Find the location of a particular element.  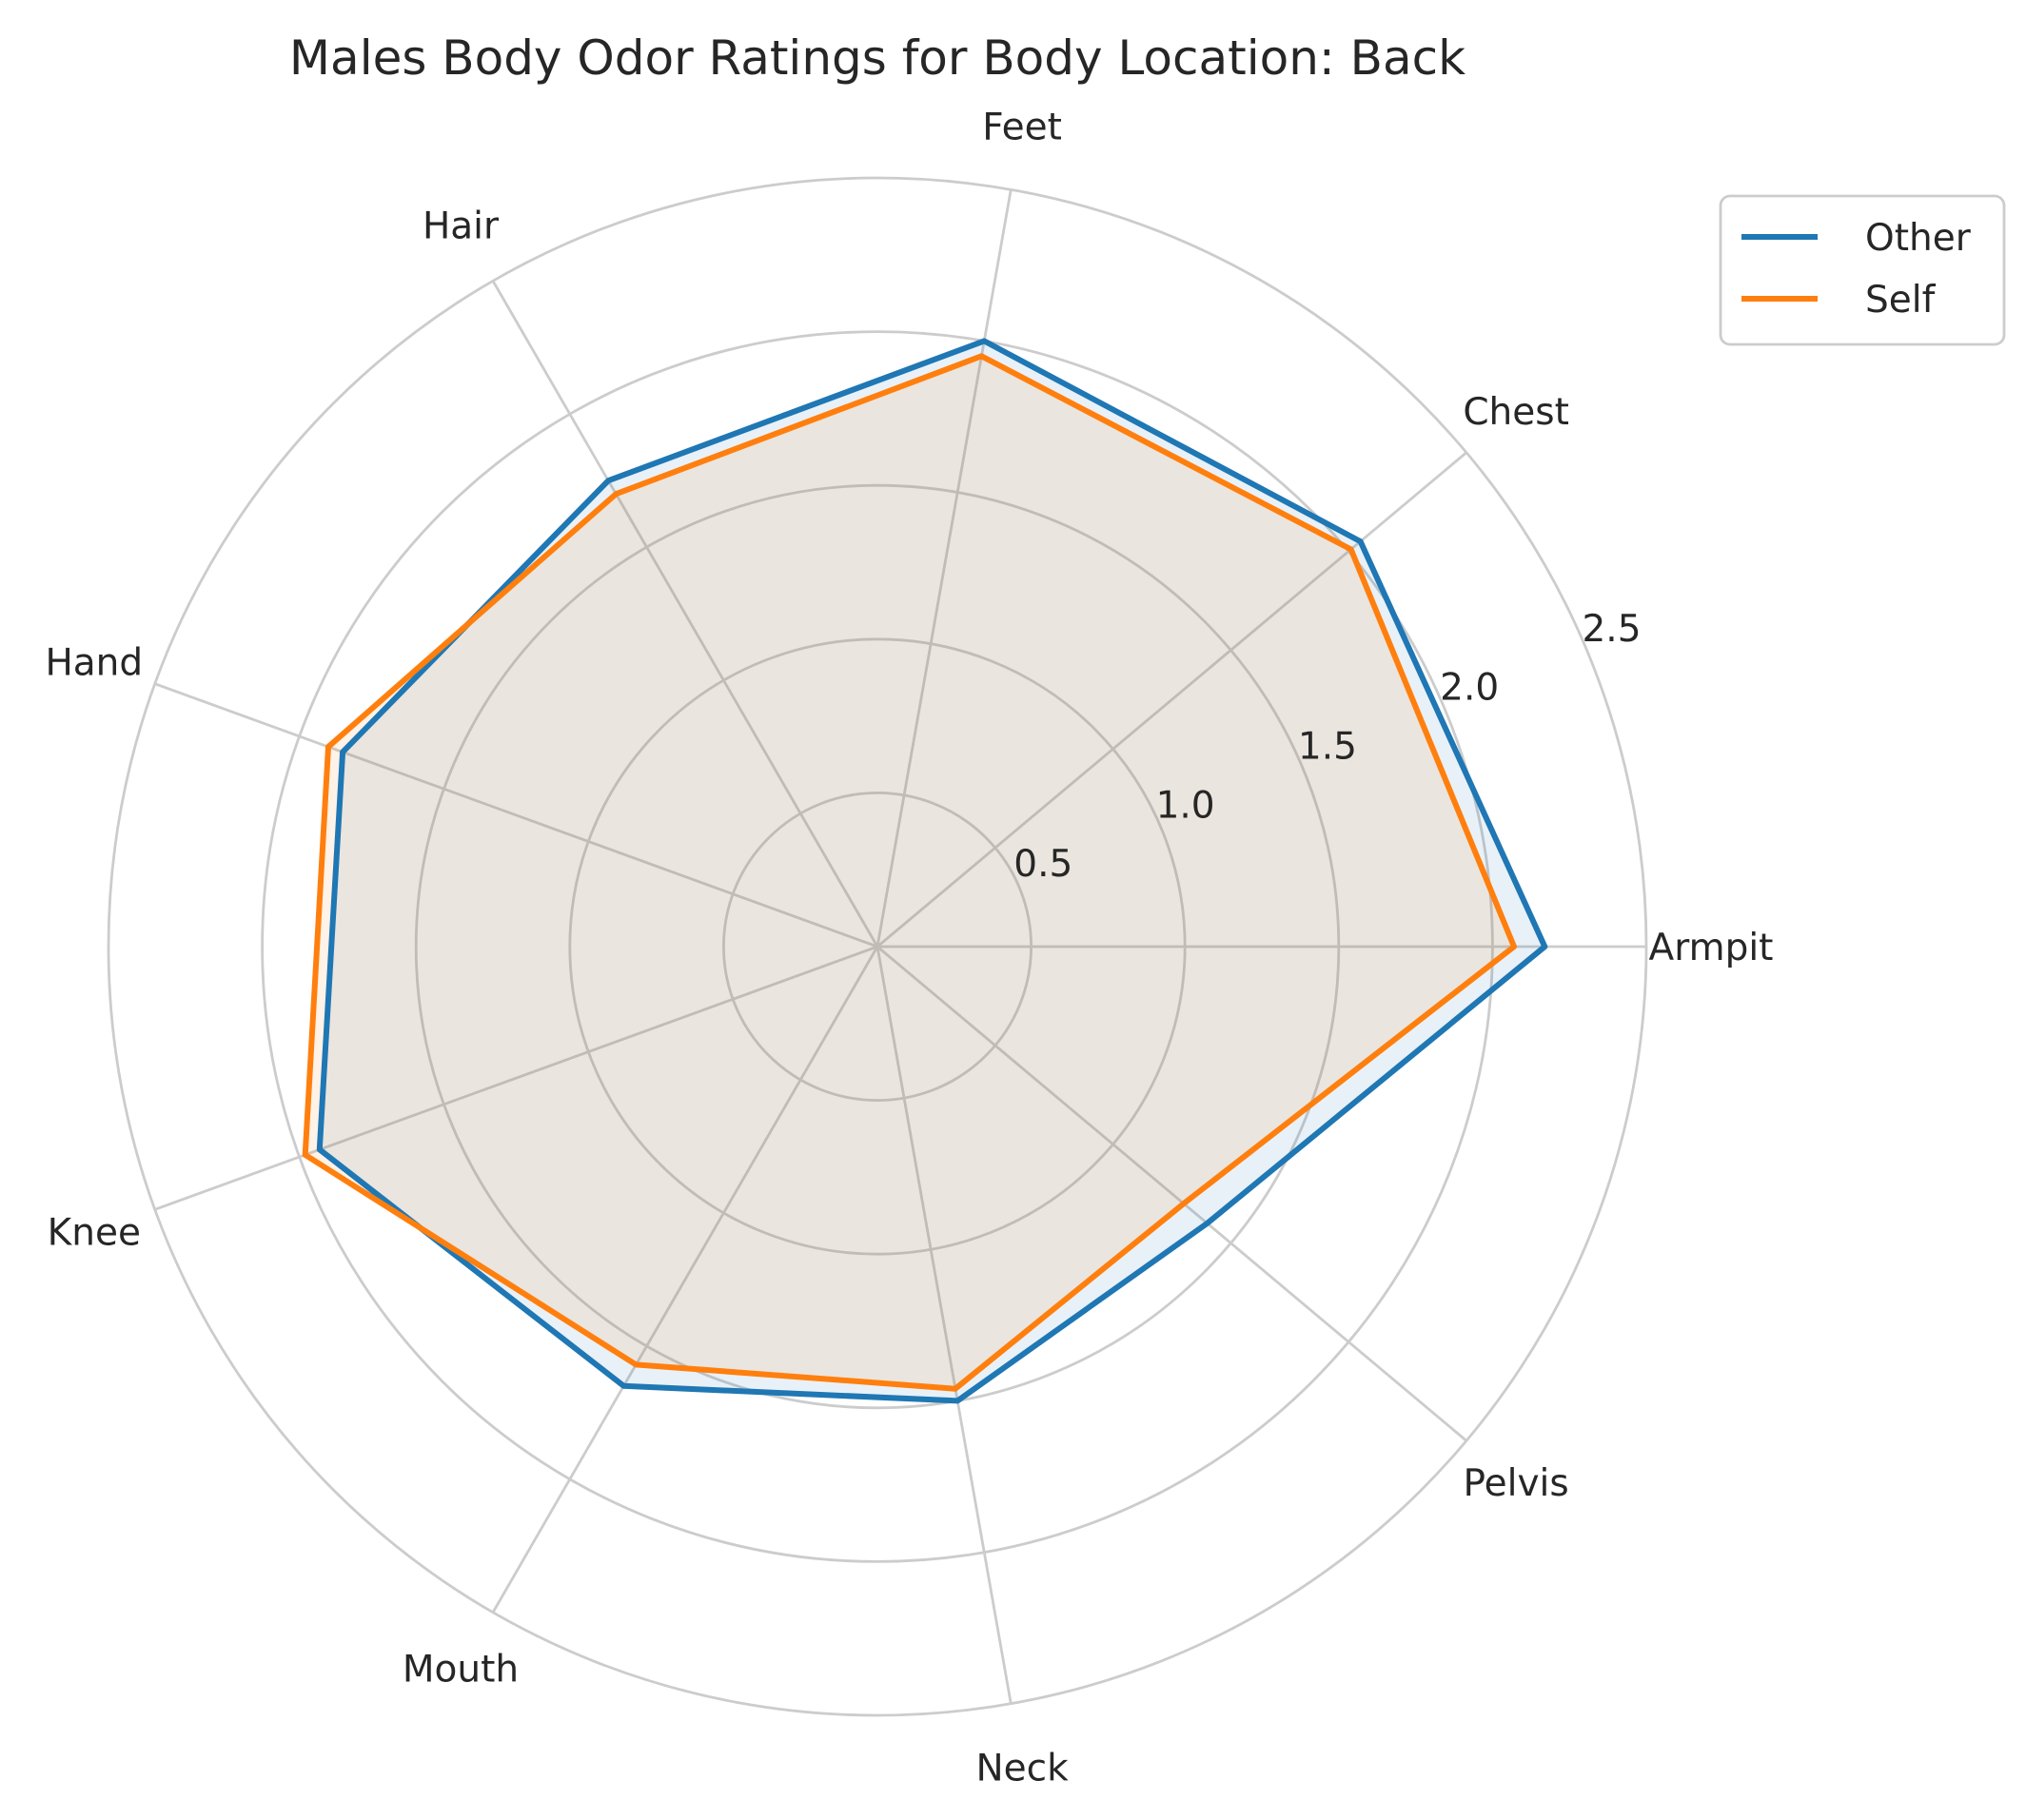

r-tick-label: 1.5 is located at coordinates (1327, 747).